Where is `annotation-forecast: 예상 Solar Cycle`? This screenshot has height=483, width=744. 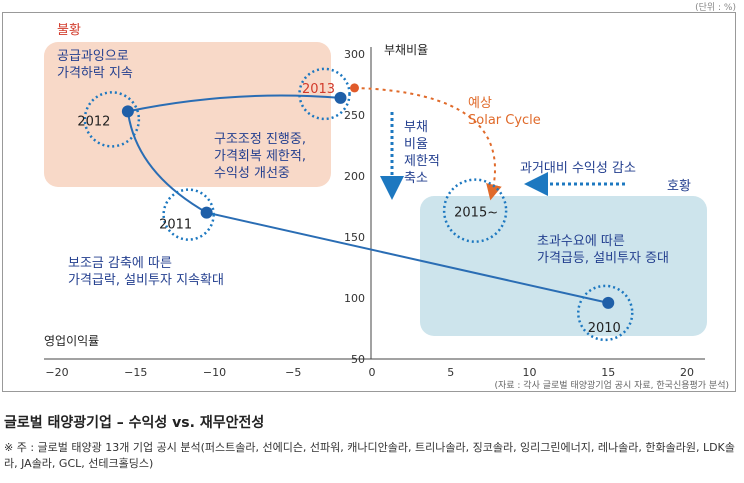
annotation-forecast: 예상 Solar Cycle is located at coordinates (504, 112).